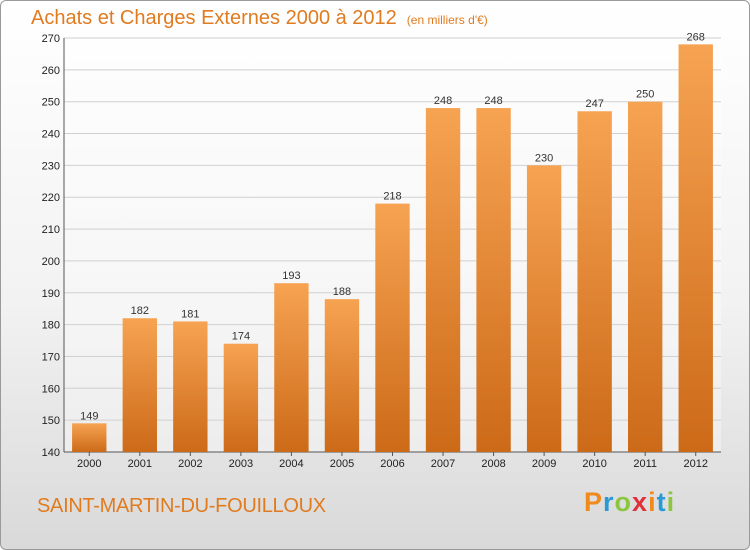 This screenshot has height=550, width=750. I want to click on bar-value-label: 247, so click(594, 104).